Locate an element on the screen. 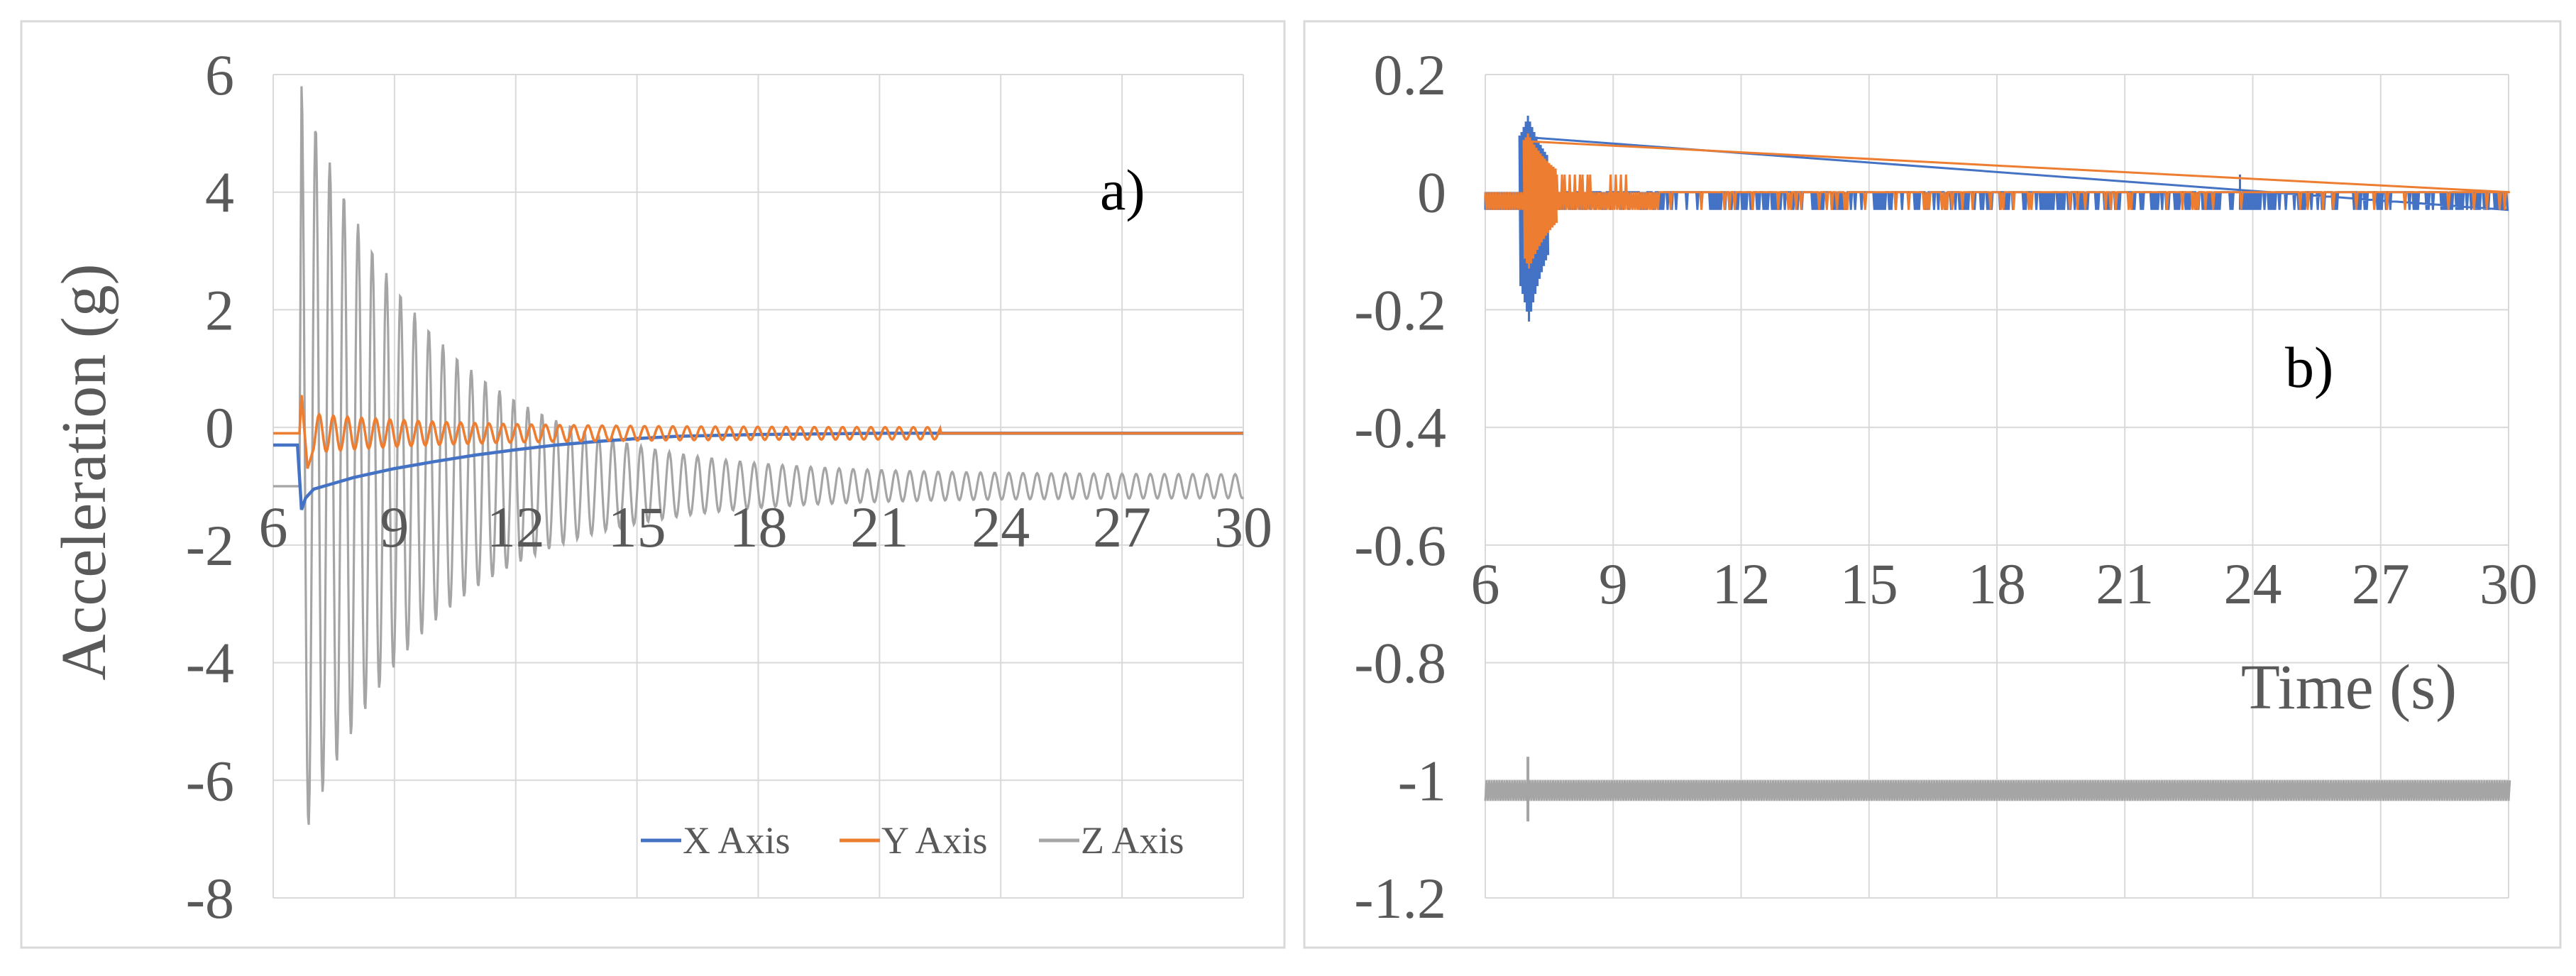 This screenshot has width=2576, height=976. series-z-axis-line is located at coordinates (1997, 790).